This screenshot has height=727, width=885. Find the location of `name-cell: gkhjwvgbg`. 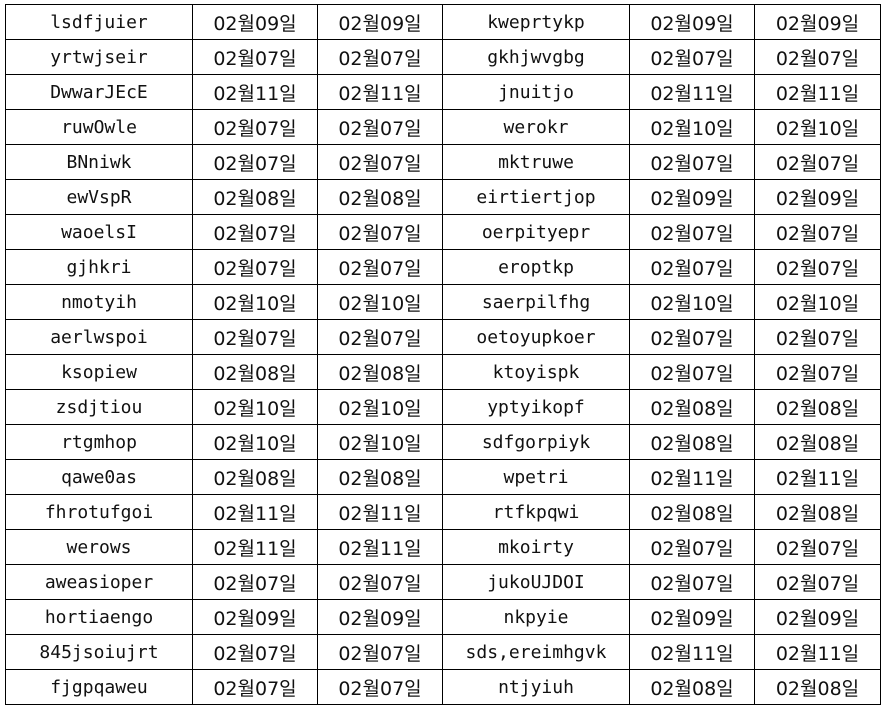

name-cell: gkhjwvgbg is located at coordinates (536, 57).